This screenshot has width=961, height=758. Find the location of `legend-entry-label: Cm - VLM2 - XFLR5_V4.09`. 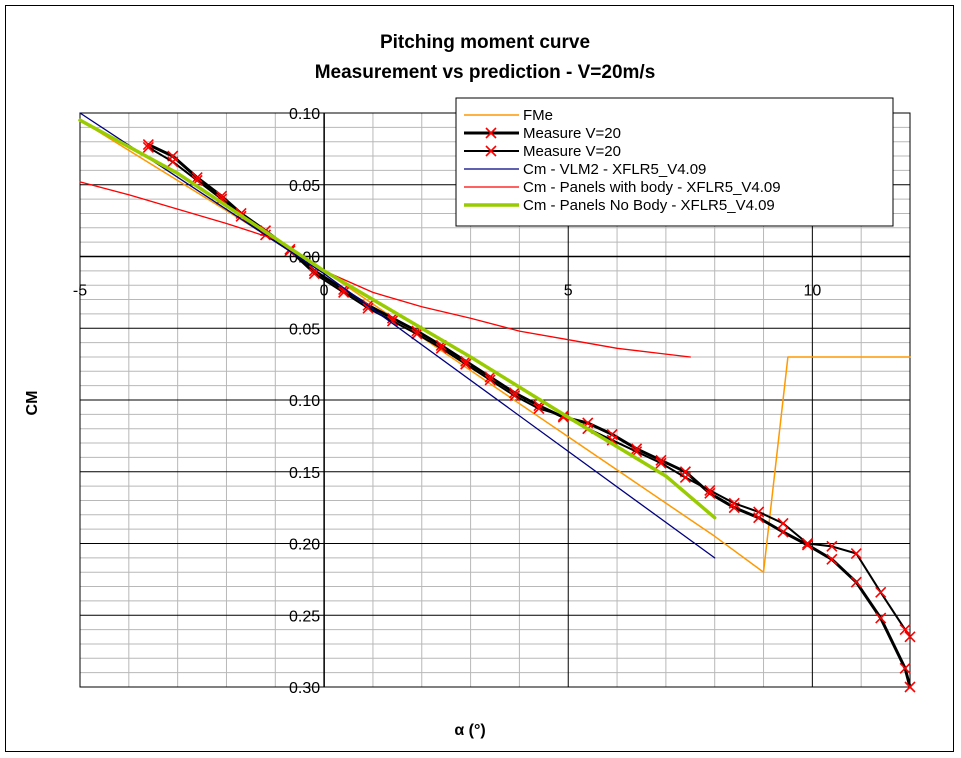

legend-entry-label: Cm - VLM2 - XFLR5_V4.09 is located at coordinates (614, 169).